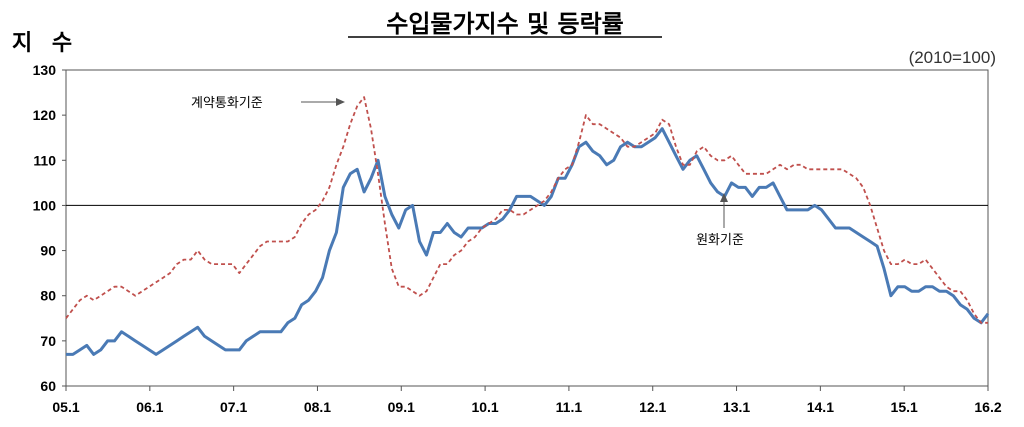  What do you see at coordinates (569, 407) in the screenshot?
I see `x-tick-label: 11.1` at bounding box center [569, 407].